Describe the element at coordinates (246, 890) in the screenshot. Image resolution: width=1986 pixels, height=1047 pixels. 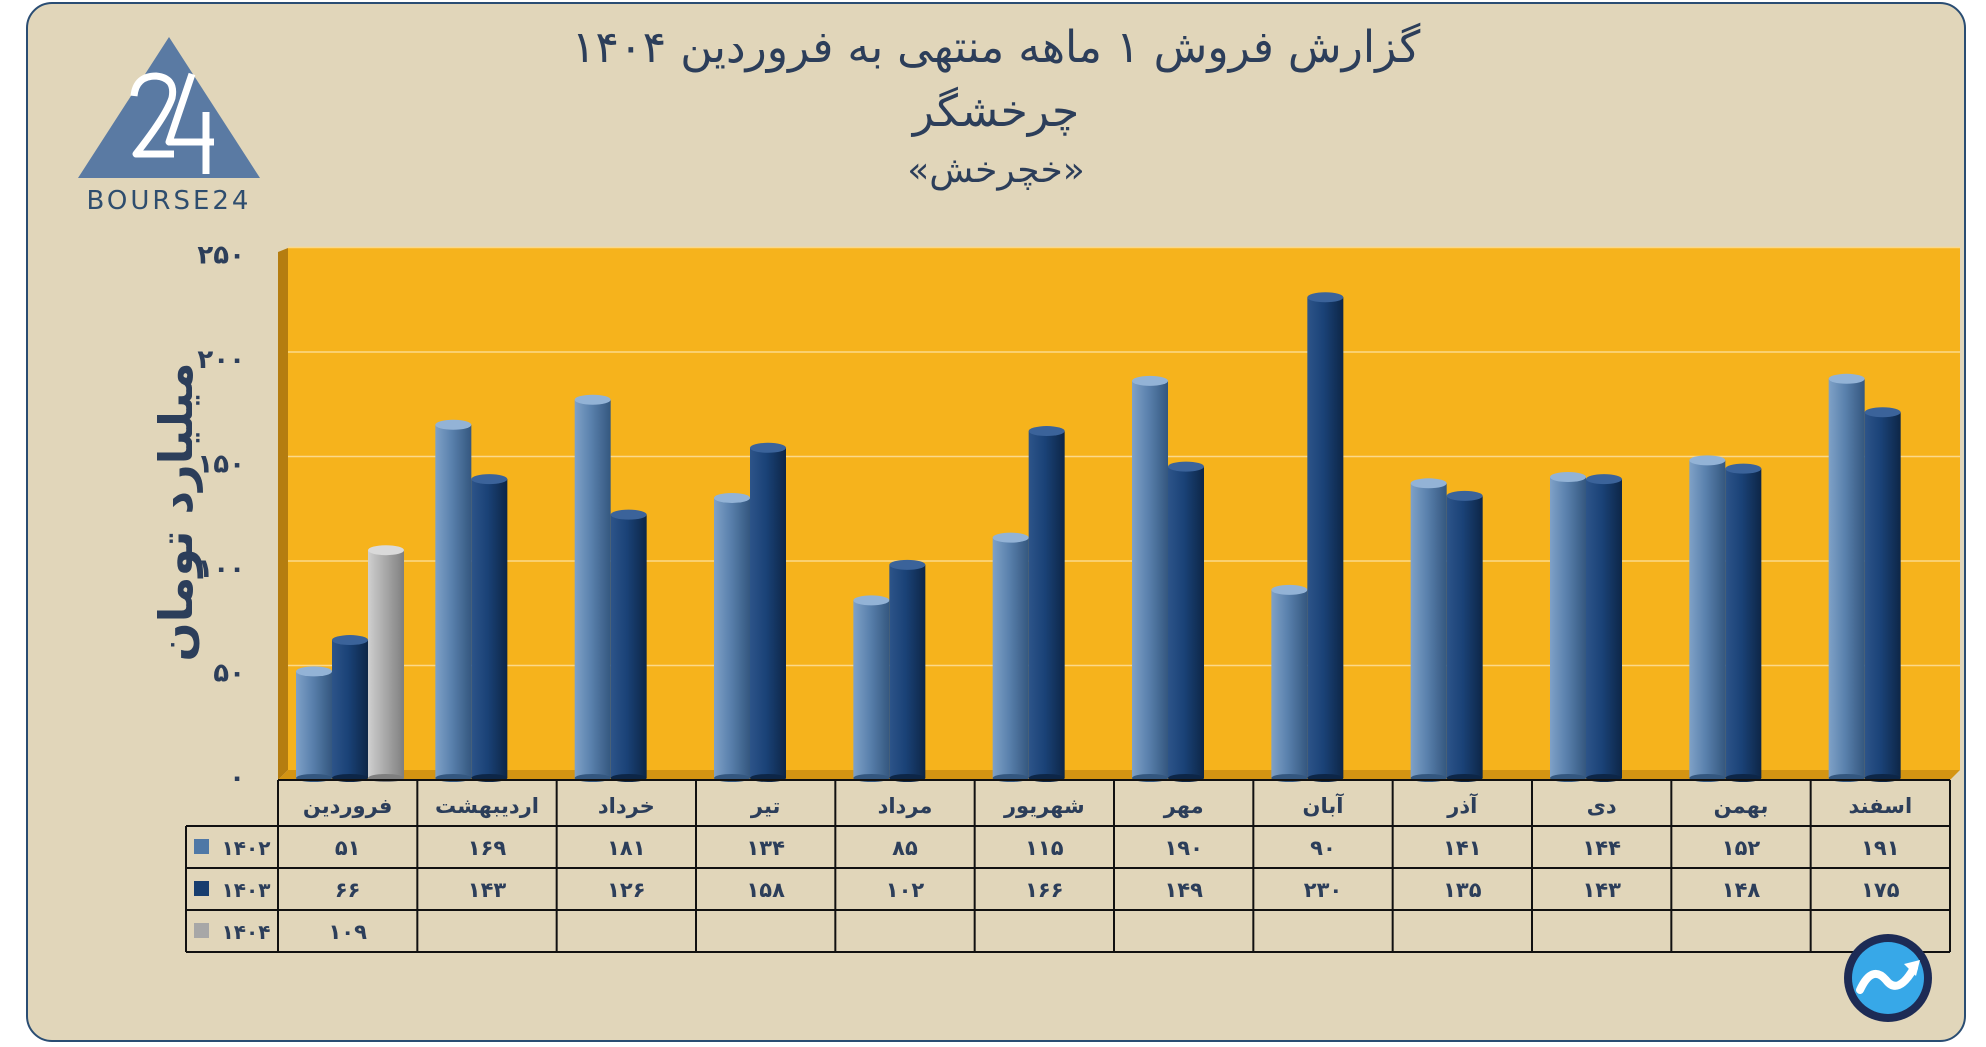
I see `legend-label: ۱۴۰۳` at that location.